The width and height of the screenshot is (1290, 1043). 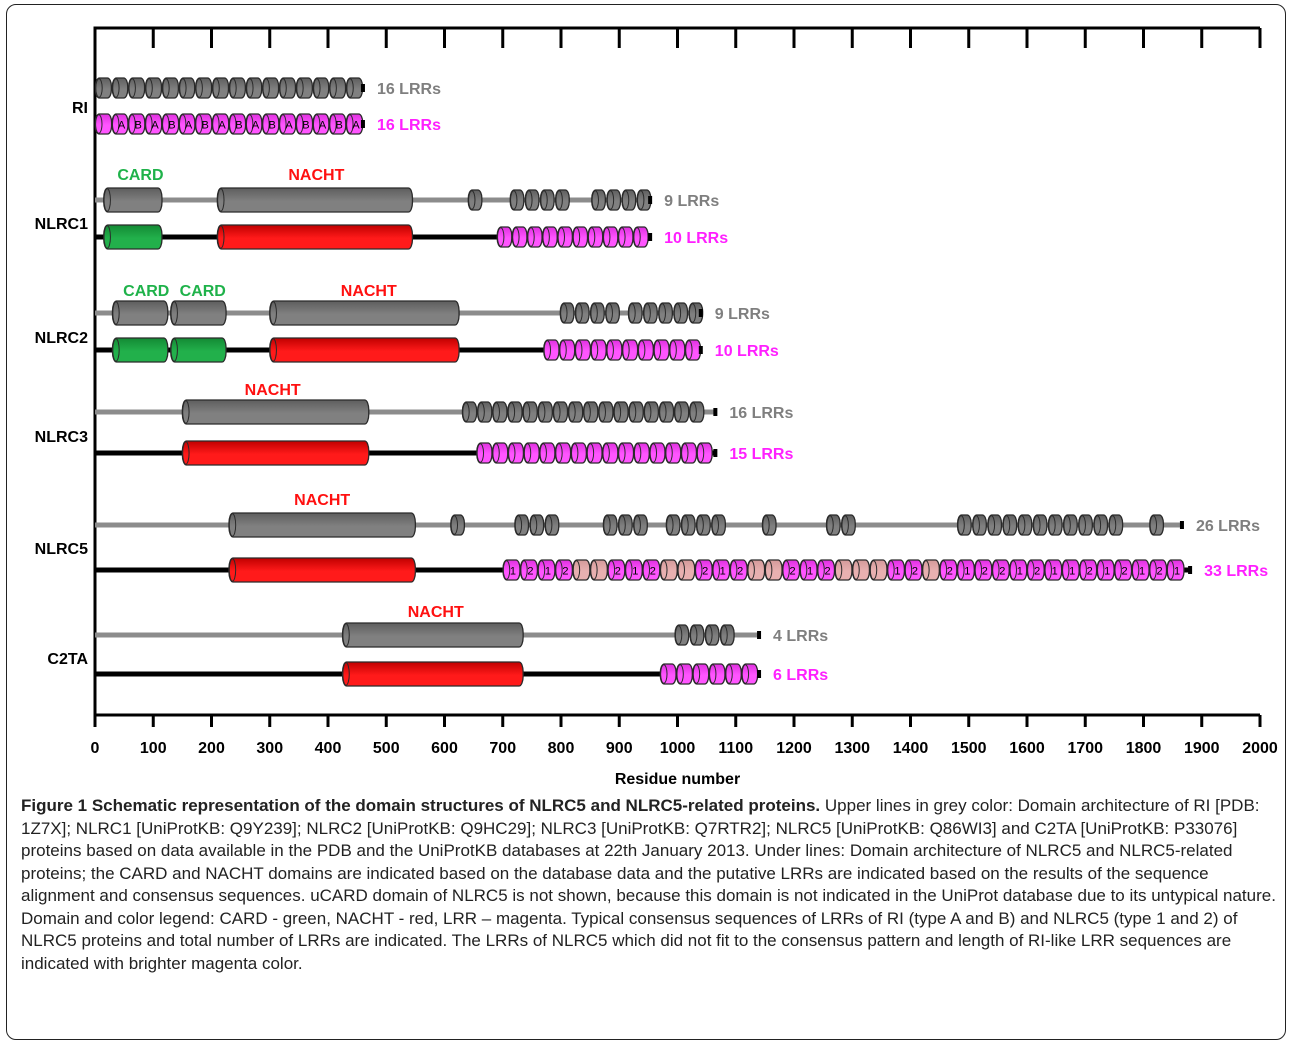 What do you see at coordinates (61, 338) in the screenshot?
I see `protein-label: NLRC2` at bounding box center [61, 338].